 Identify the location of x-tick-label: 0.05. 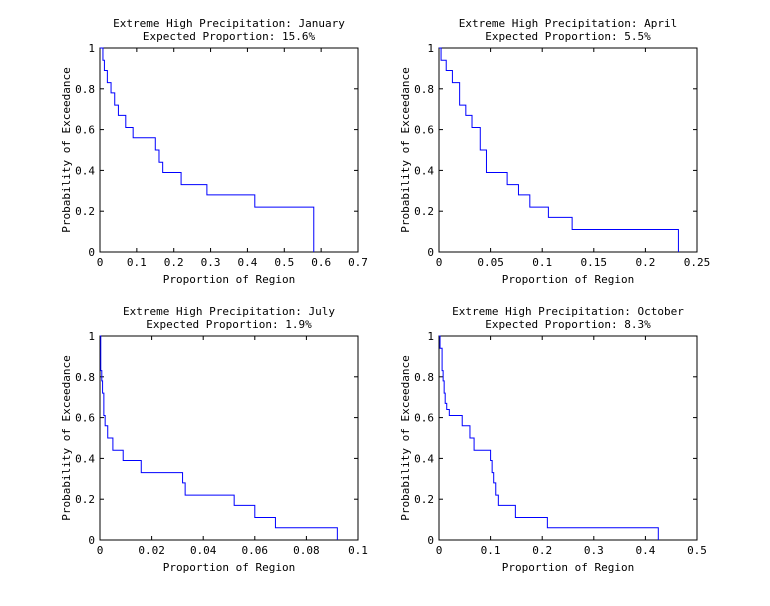
(490, 262).